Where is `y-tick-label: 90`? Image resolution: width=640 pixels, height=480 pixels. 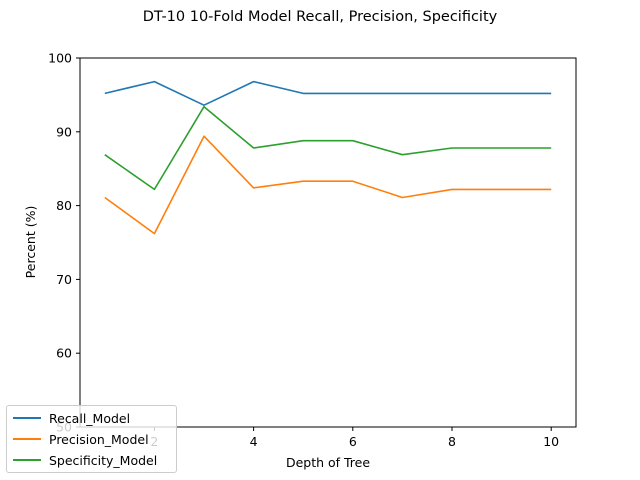
y-tick-label: 90 is located at coordinates (64, 131).